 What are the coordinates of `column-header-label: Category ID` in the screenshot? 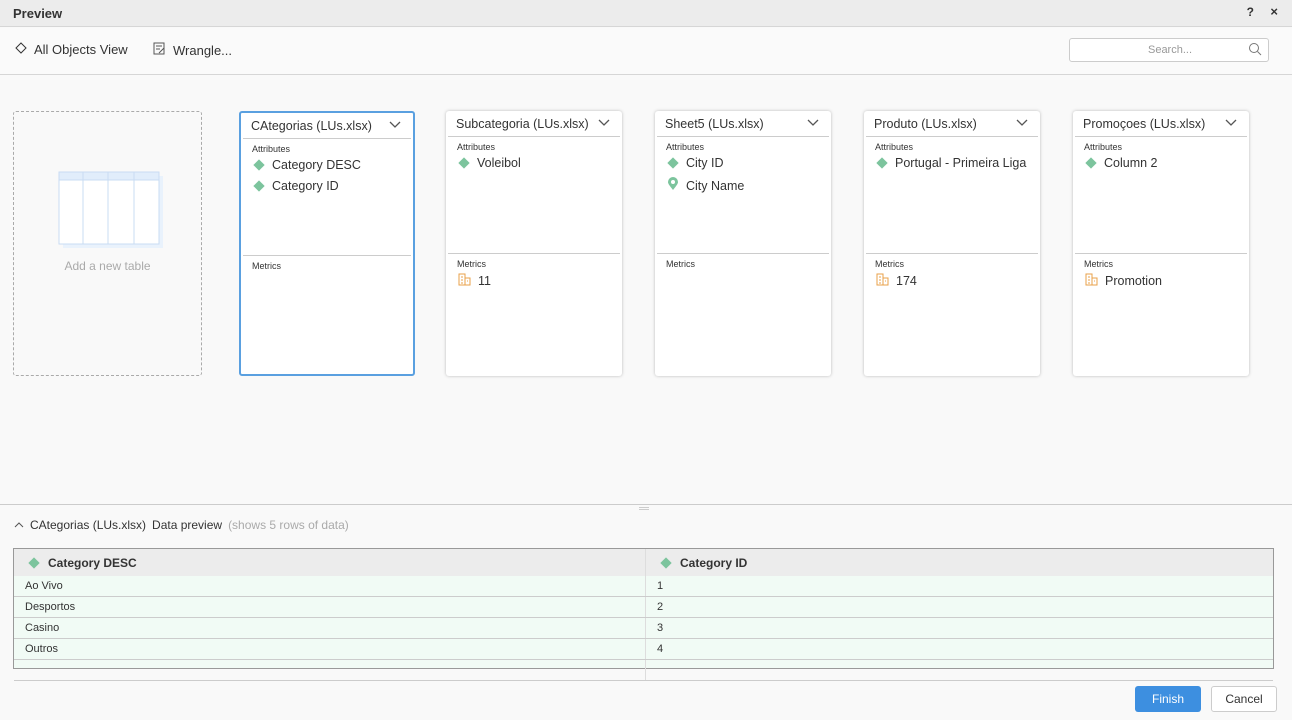 It's located at (714, 562).